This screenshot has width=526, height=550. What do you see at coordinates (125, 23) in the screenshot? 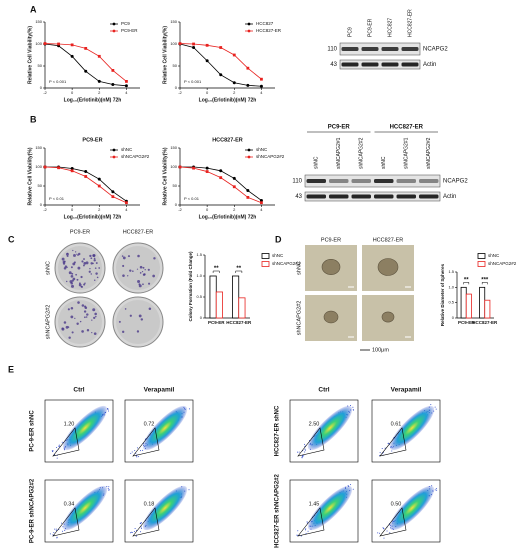
I see `legend-label: PC9` at bounding box center [125, 23].